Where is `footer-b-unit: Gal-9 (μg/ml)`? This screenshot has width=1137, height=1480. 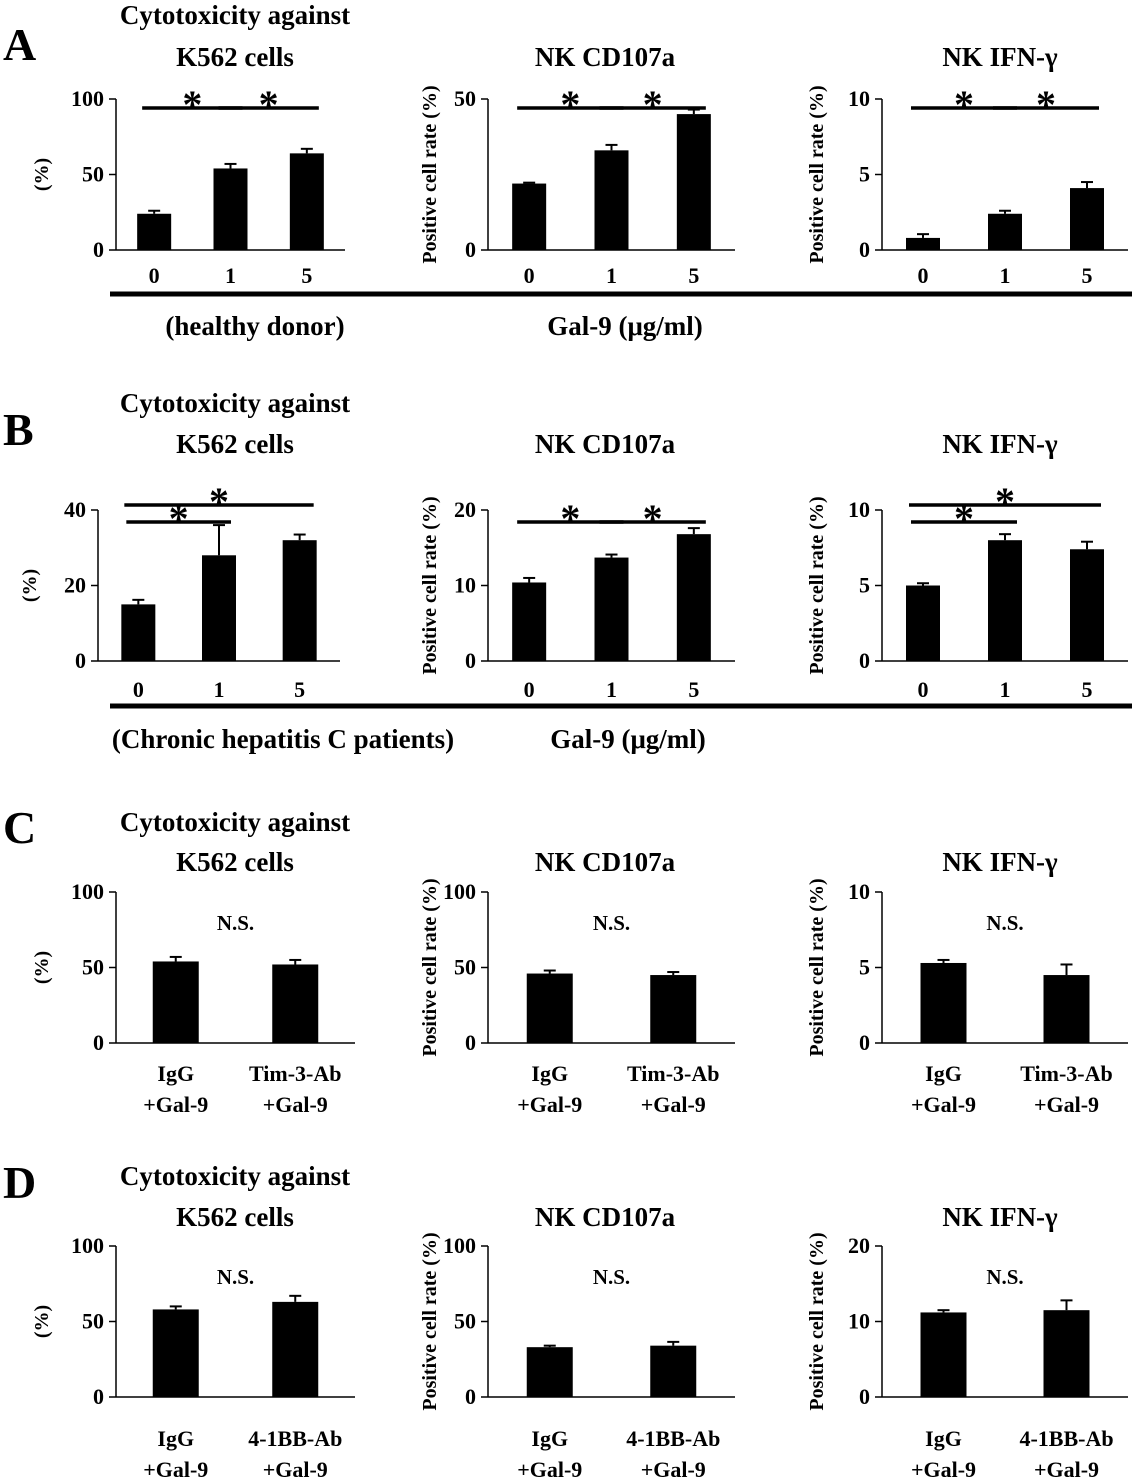
footer-b-unit: Gal-9 (μg/ml) is located at coordinates (628, 739).